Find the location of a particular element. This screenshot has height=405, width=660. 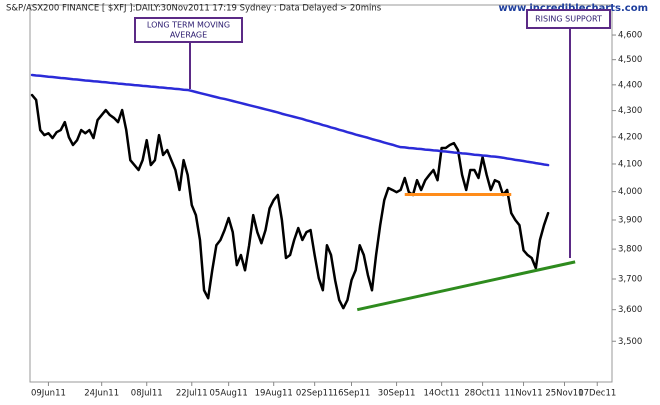

trend-line is located at coordinates (466, 286).